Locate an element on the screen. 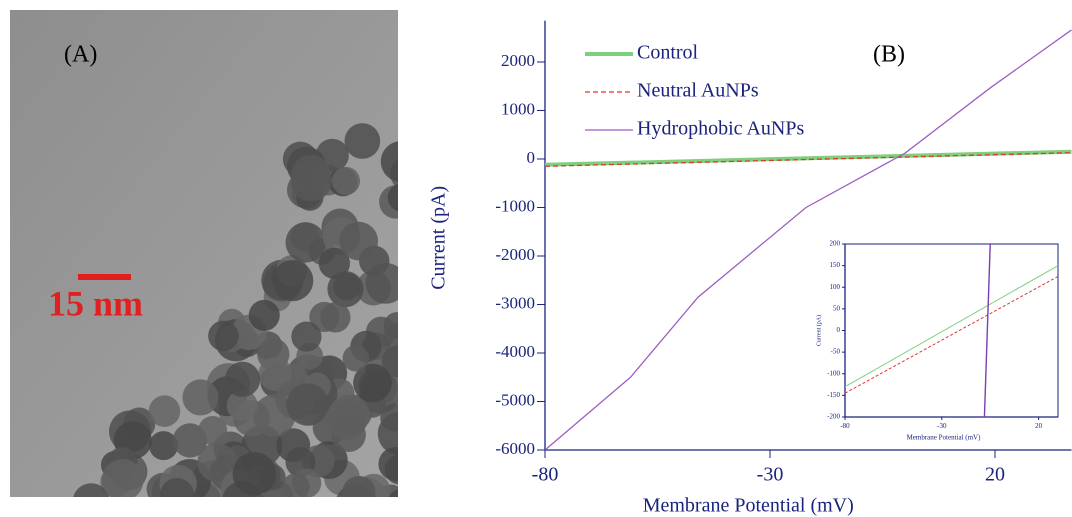 This screenshot has width=1072, height=517. y-tick-label: 100 is located at coordinates (835, 287).